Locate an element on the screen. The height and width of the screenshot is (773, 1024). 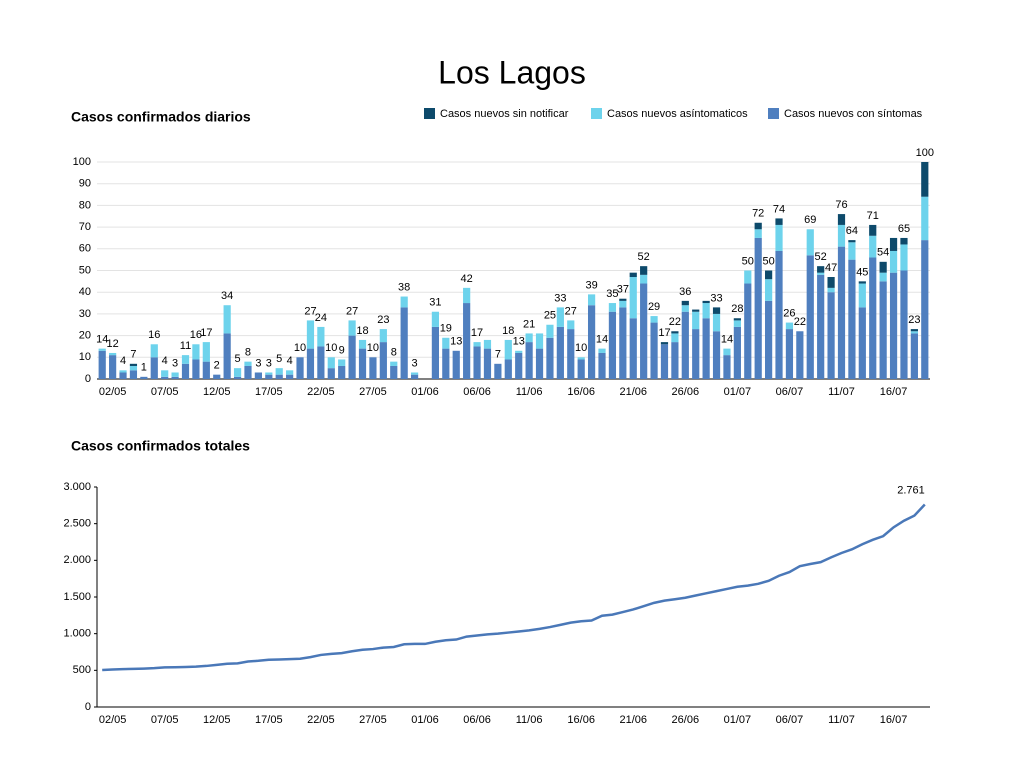
x-tick-label: 16/07 is located at coordinates (894, 392).